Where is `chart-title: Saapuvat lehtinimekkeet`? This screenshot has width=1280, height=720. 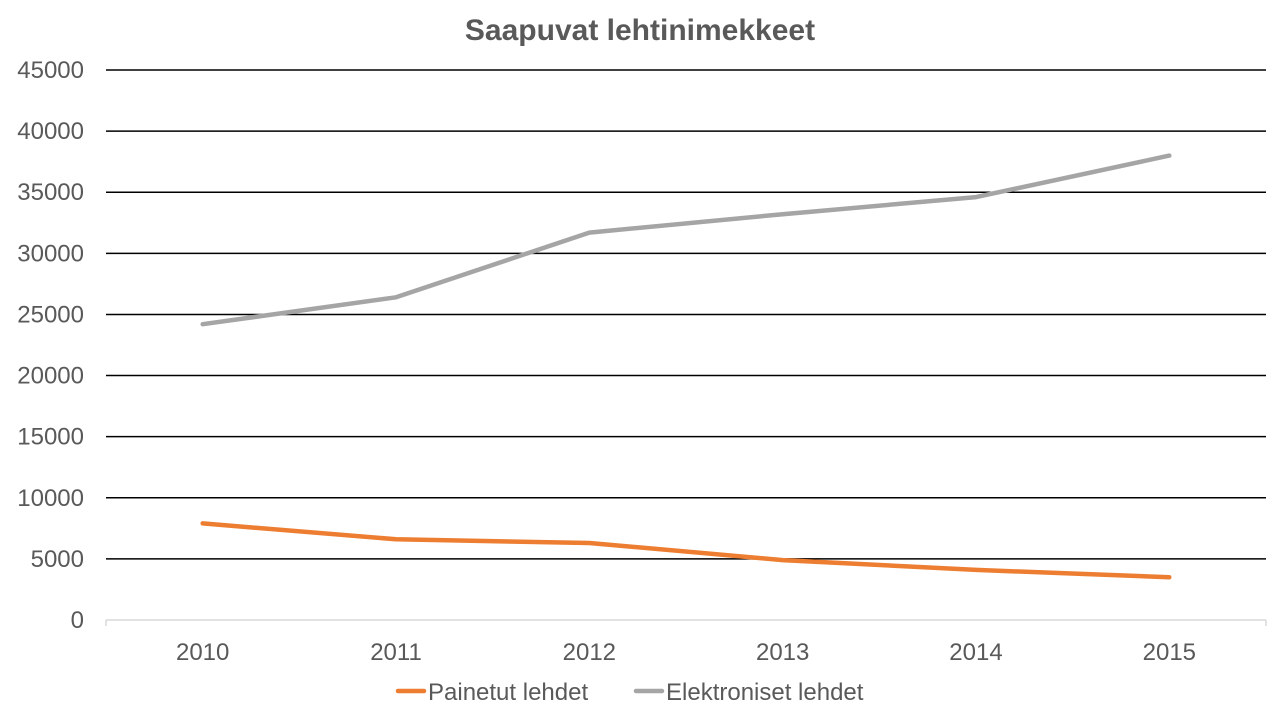 chart-title: Saapuvat lehtinimekkeet is located at coordinates (640, 30).